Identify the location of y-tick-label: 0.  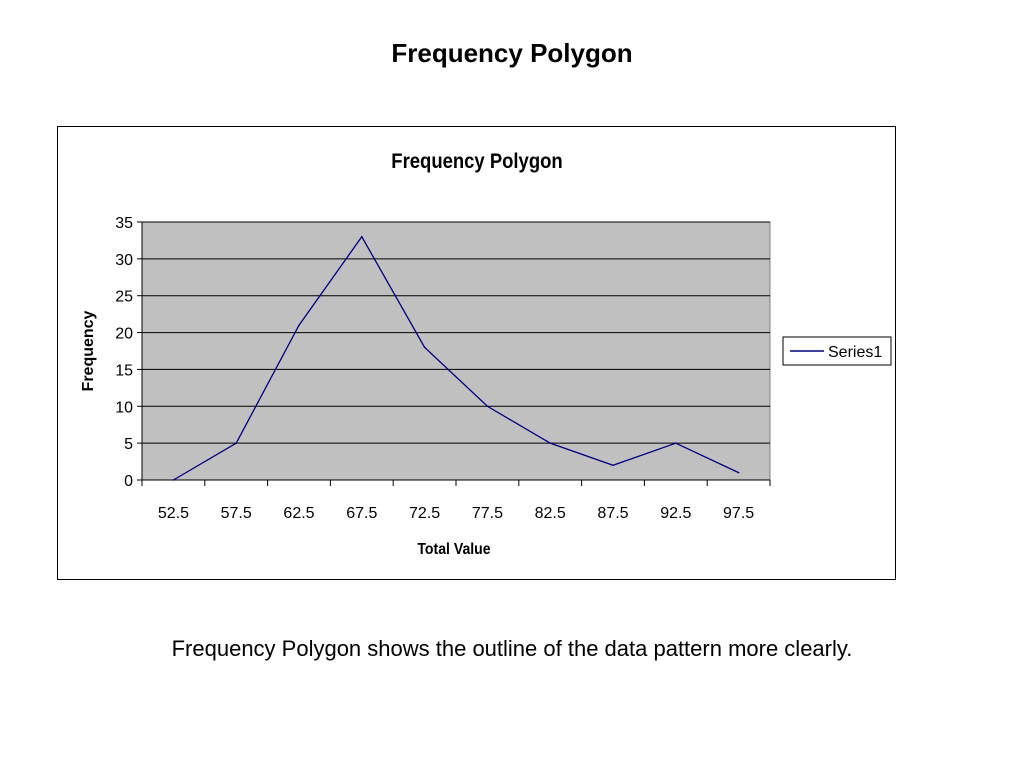
(128, 481).